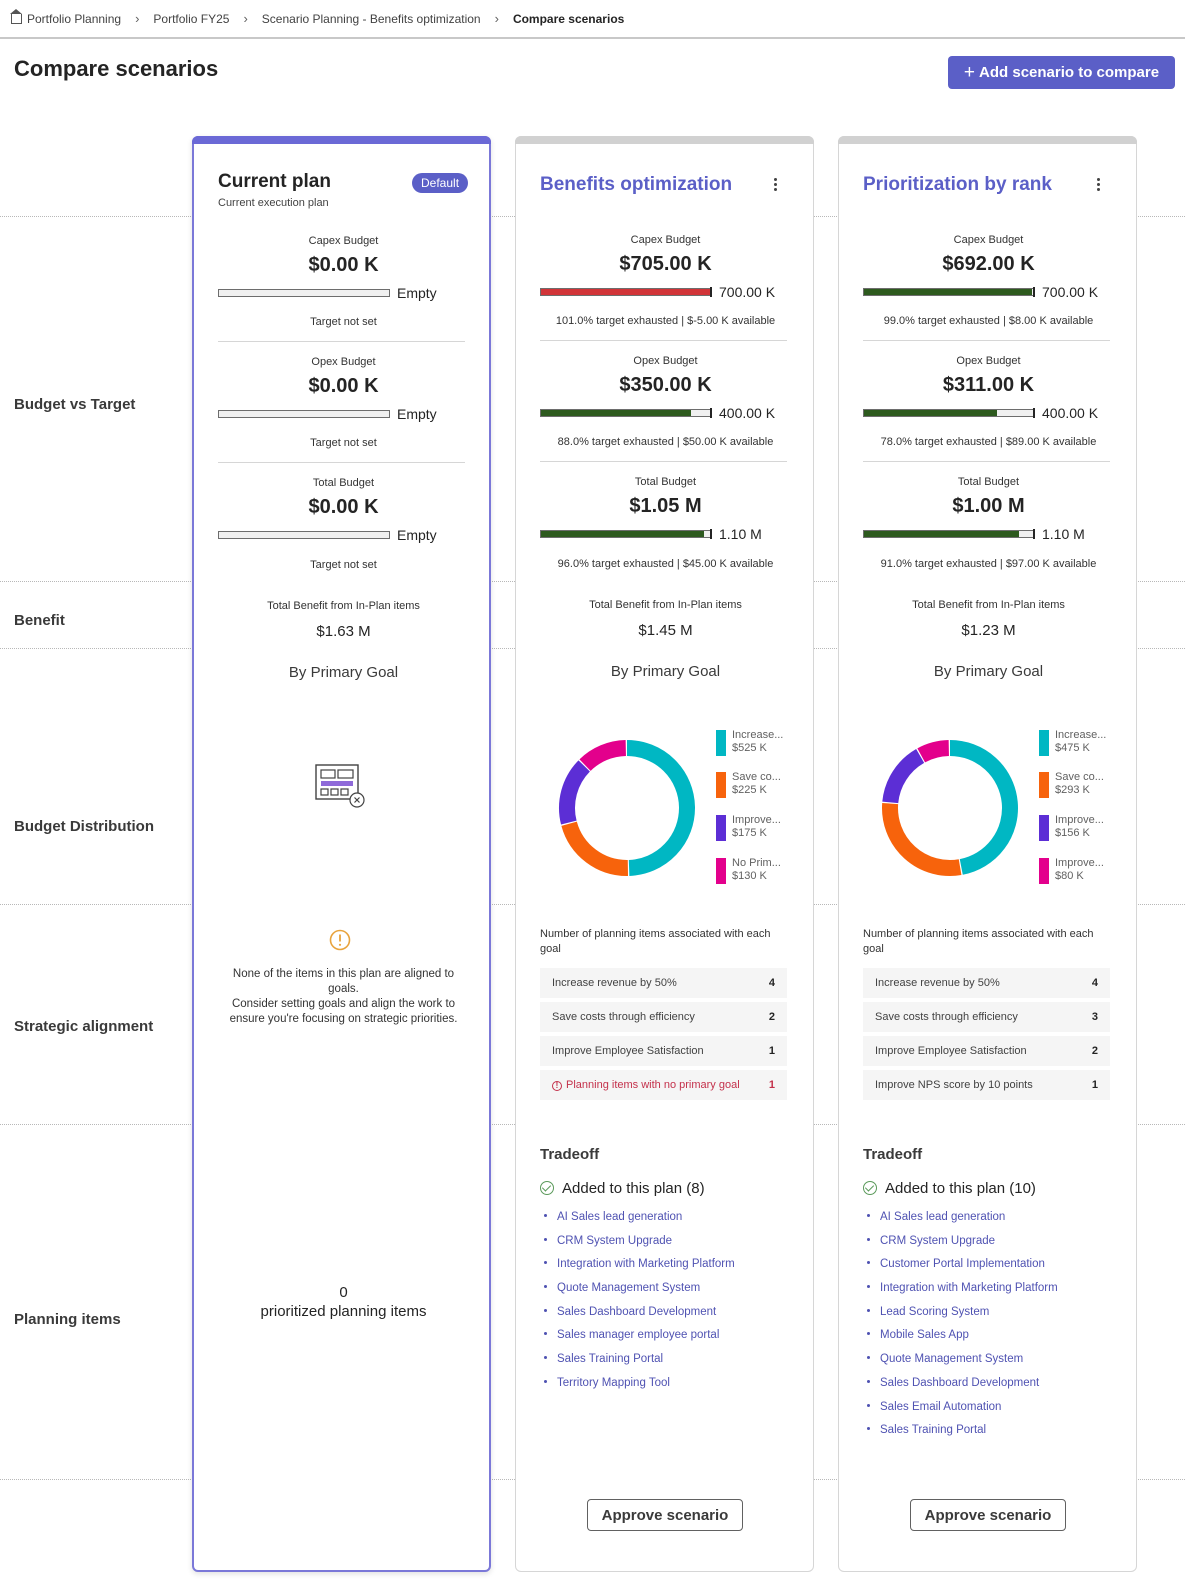 This screenshot has width=1185, height=1591. I want to click on planning-item-link: Territory Mapping Tool, so click(637, 1388).